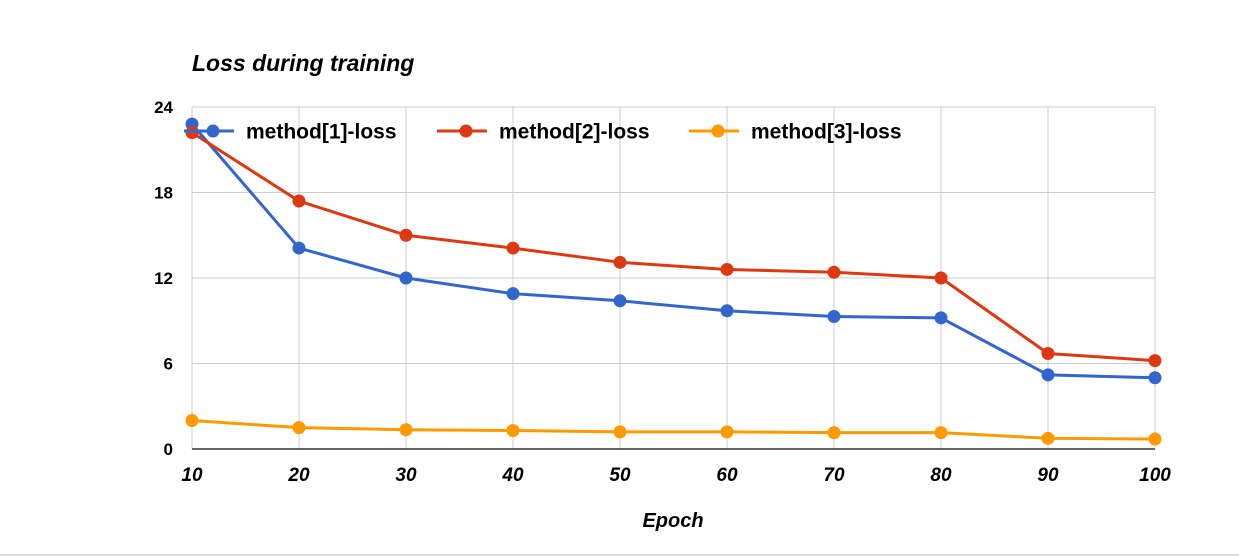 This screenshot has height=557, width=1239. What do you see at coordinates (163, 193) in the screenshot?
I see `y-tick-label: 18` at bounding box center [163, 193].